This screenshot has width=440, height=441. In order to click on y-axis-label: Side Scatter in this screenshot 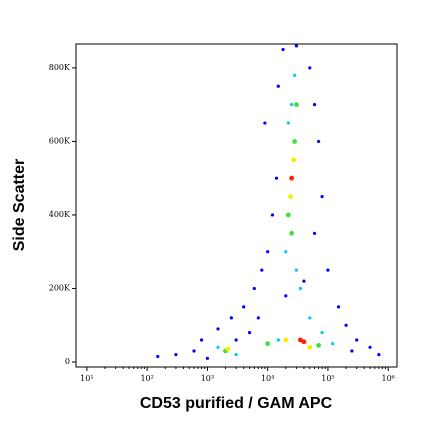, I will do `click(19, 205)`.